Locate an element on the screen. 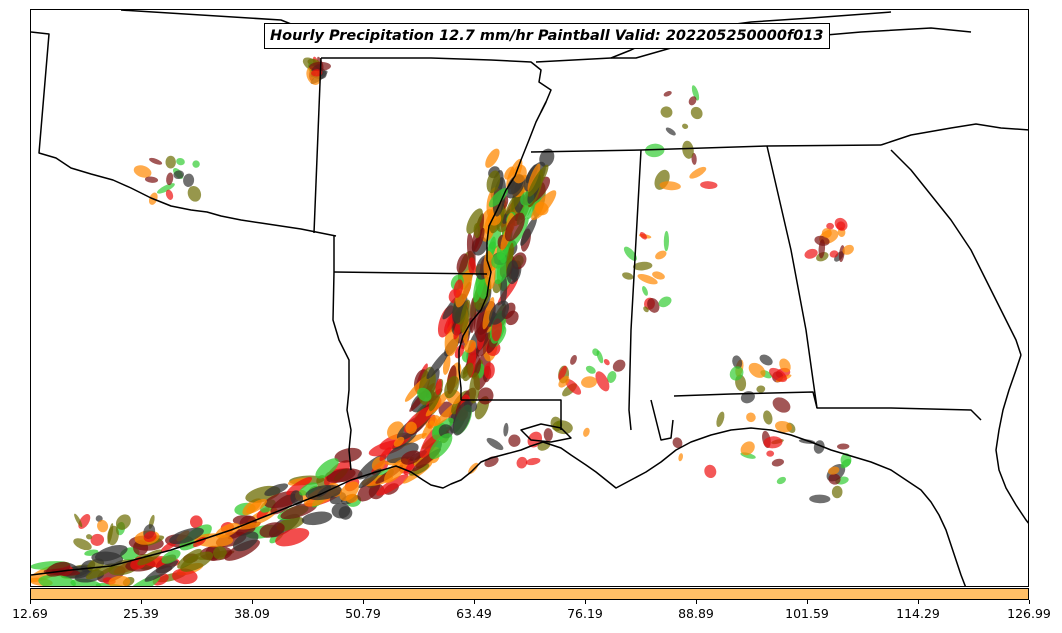 This screenshot has width=1062, height=633. state-border-ga-tn is located at coordinates (824, 145).